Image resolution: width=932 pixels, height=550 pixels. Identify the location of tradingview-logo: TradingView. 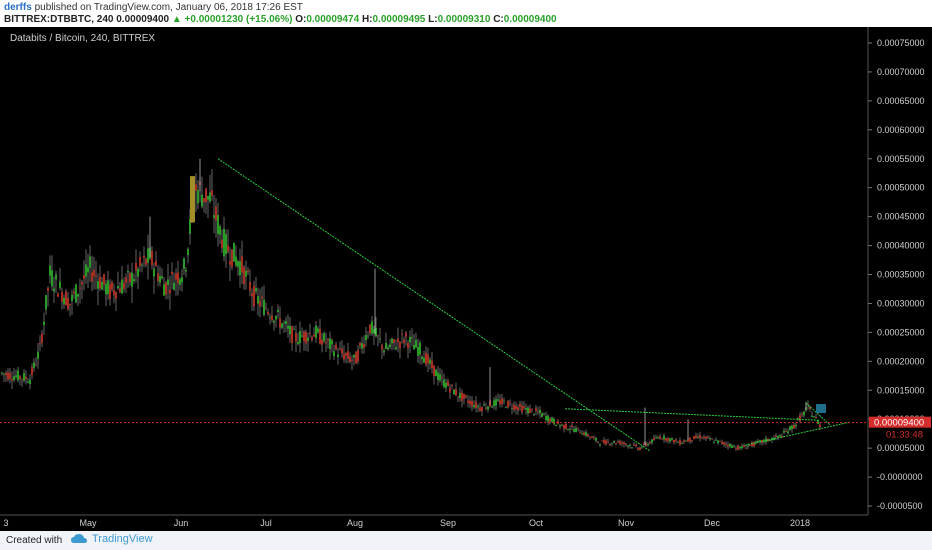
(111, 539).